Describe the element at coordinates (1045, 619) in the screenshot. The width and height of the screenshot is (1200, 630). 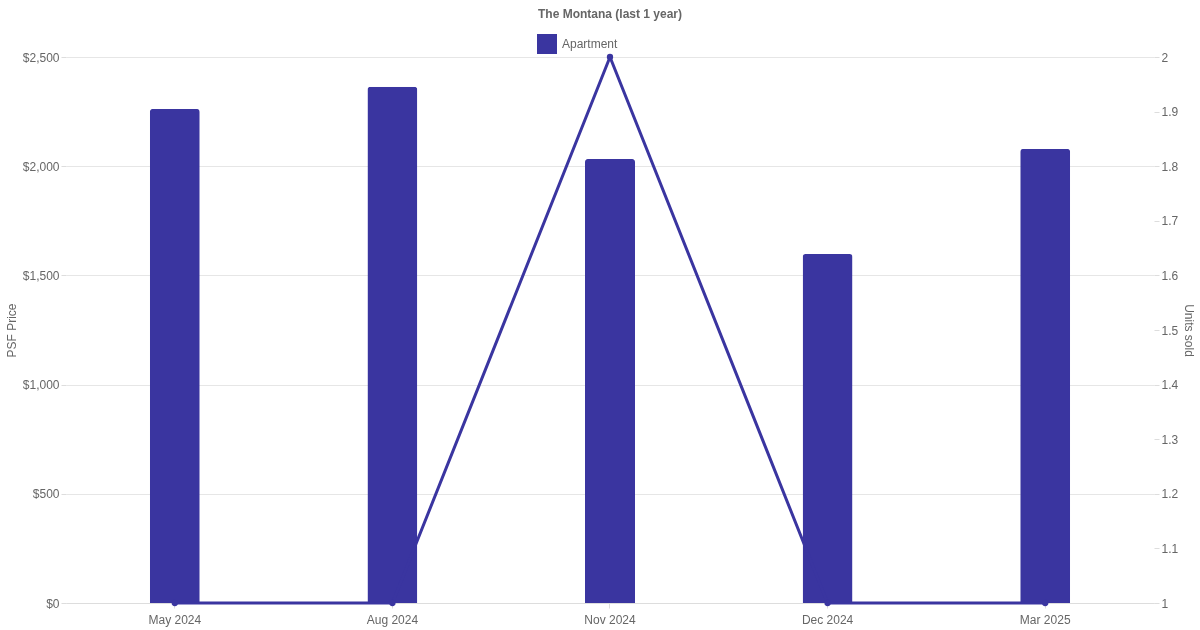
I see `x-tick-label: Mar 2025` at that location.